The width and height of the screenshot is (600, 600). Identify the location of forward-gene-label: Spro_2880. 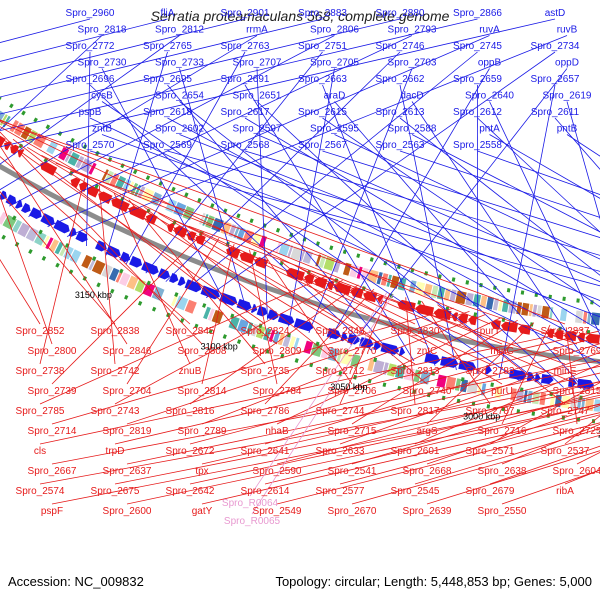
(400, 13).